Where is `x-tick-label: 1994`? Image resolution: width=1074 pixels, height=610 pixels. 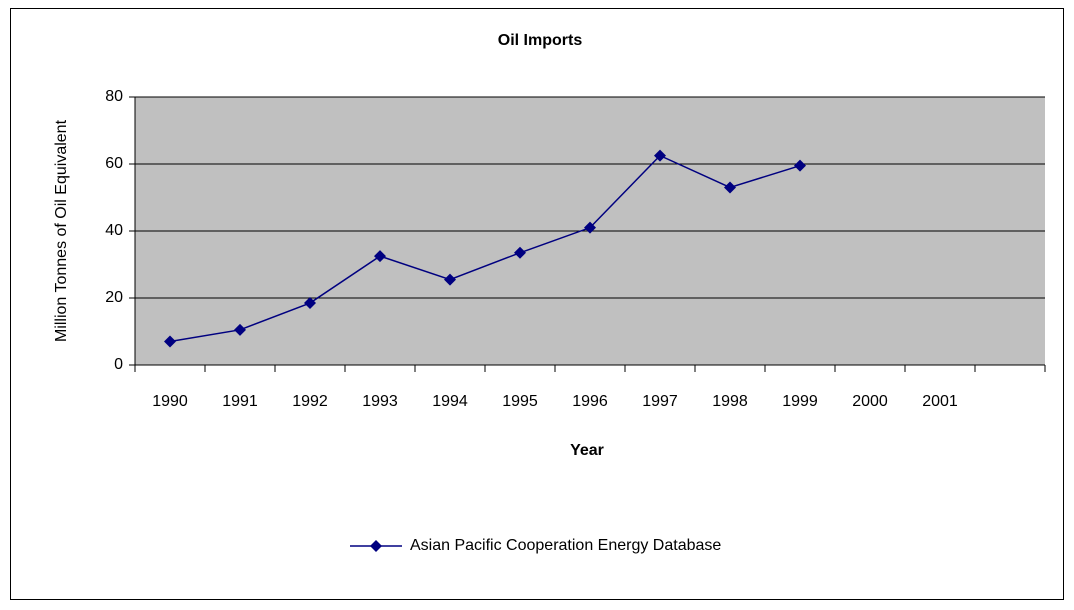 x-tick-label: 1994 is located at coordinates (450, 401).